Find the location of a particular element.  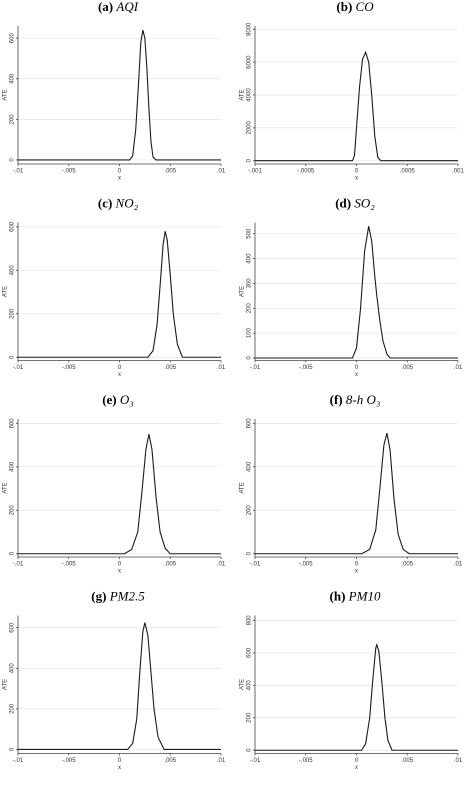

panel-label: (c) is located at coordinates (105, 202).